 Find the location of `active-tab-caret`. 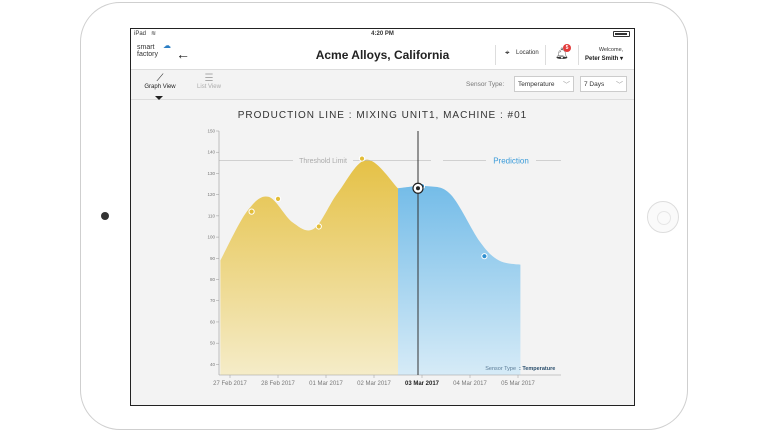

active-tab-caret is located at coordinates (159, 98).